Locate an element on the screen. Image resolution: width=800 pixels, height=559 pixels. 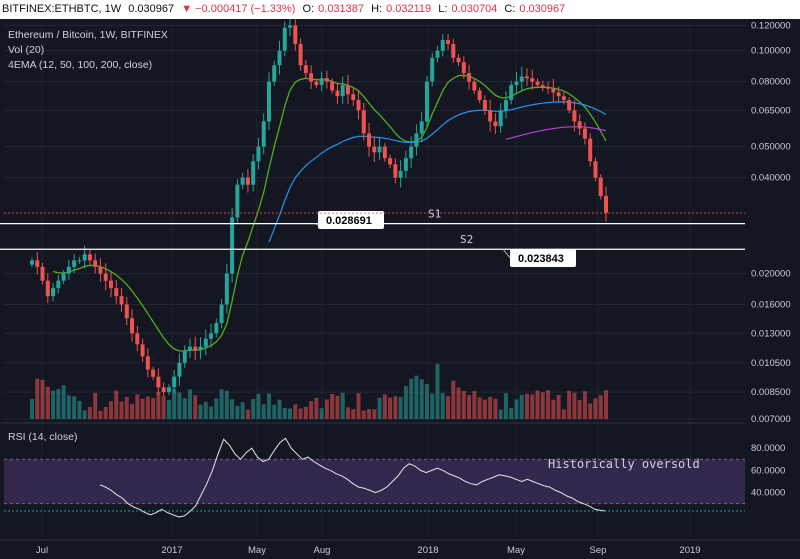
time-axis: Jul 2017 May Aug 2018 May Sep 2019 is located at coordinates (400, 547).